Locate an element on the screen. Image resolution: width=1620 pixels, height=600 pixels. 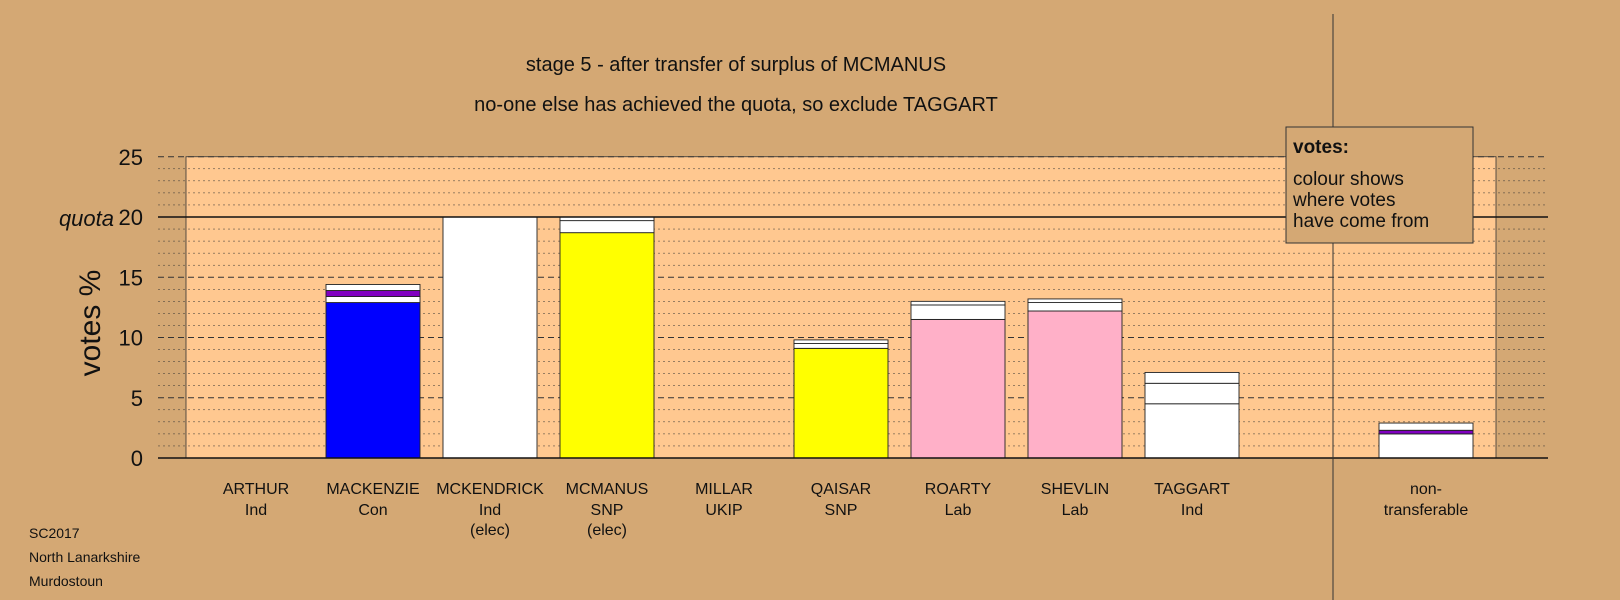
bar-taggart is located at coordinates (1192, 415).